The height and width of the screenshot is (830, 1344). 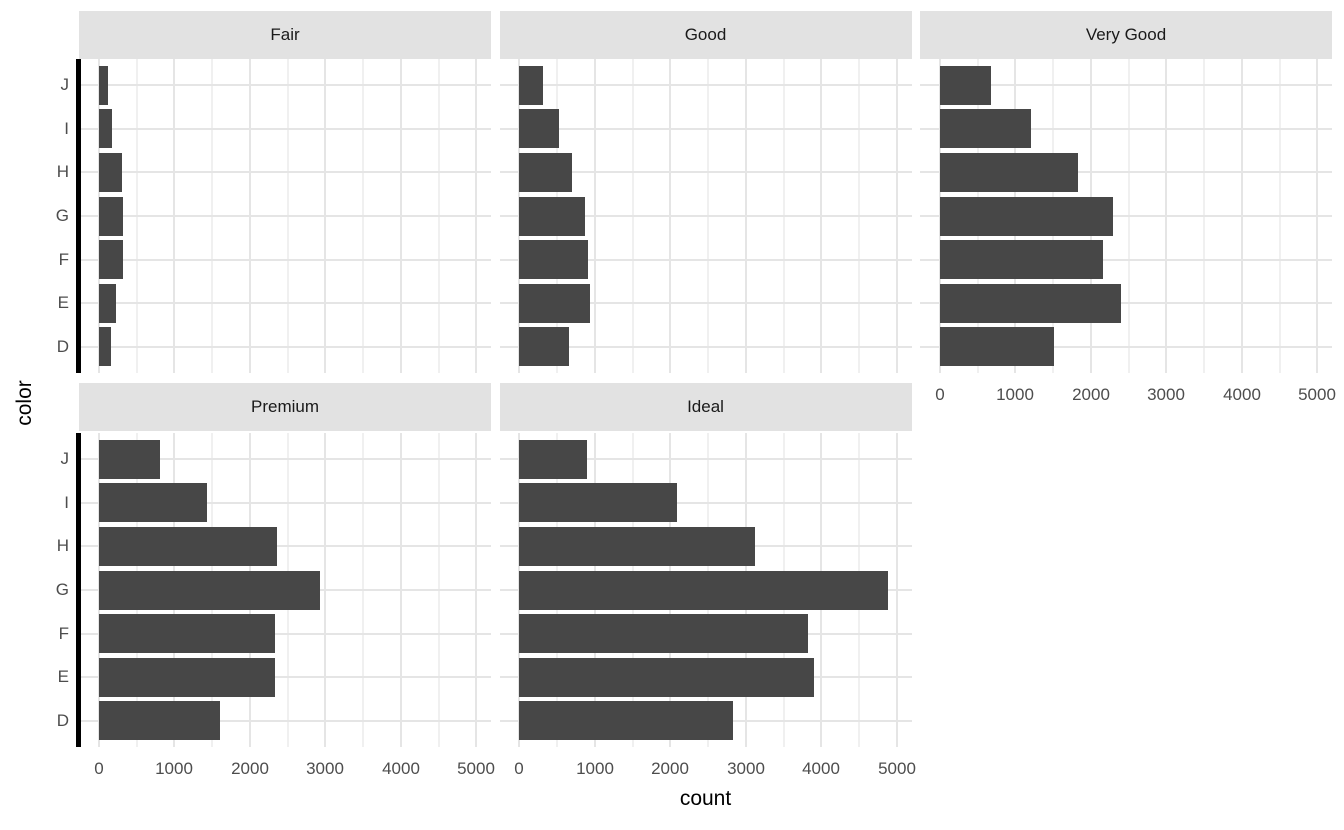 I want to click on bar-ideal-i, so click(x=598, y=502).